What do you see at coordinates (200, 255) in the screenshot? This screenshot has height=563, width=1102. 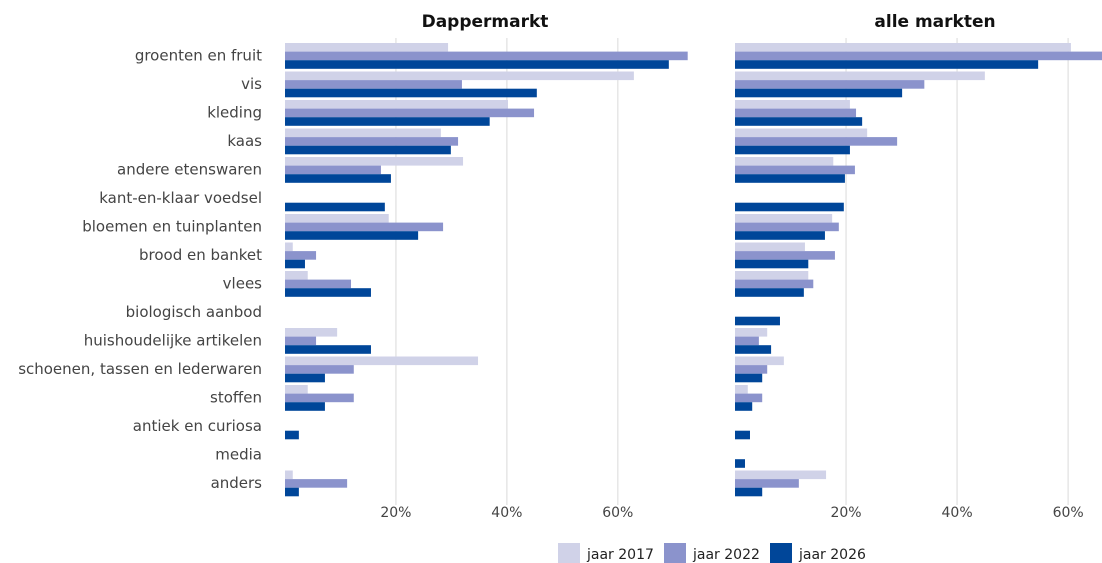 I see `category-label: brood en banket` at bounding box center [200, 255].